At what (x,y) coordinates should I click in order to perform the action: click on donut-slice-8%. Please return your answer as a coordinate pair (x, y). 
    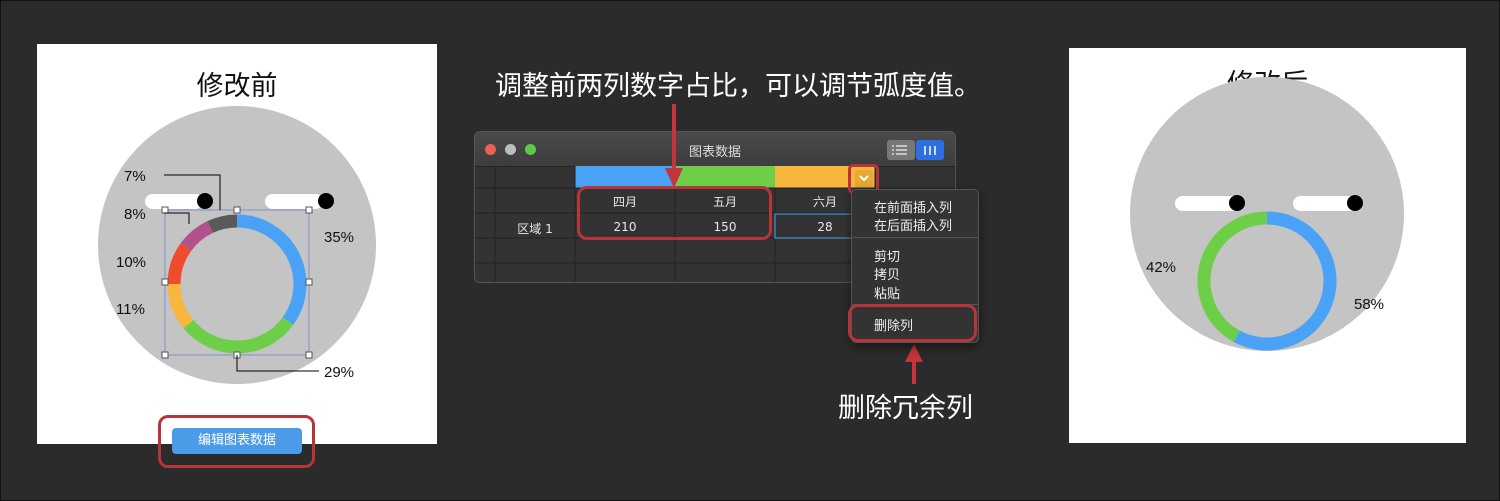
    Looking at the image, I should click on (197, 236).